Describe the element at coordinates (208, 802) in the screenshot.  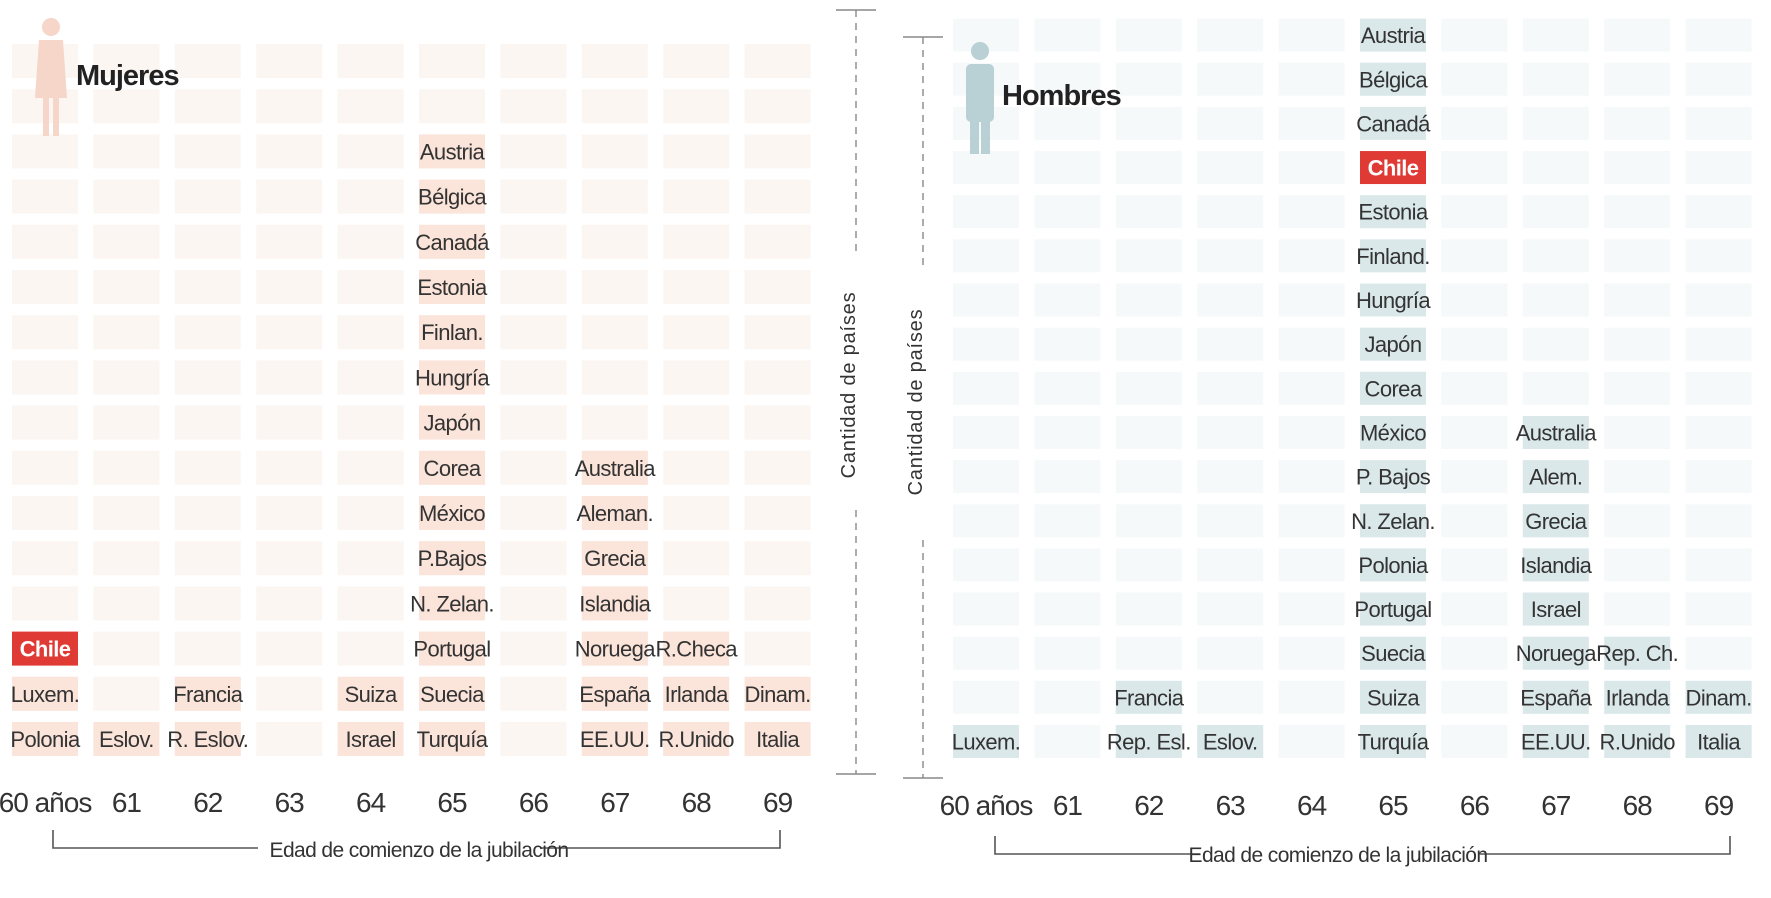
I see `x-tick-label: 62` at that location.